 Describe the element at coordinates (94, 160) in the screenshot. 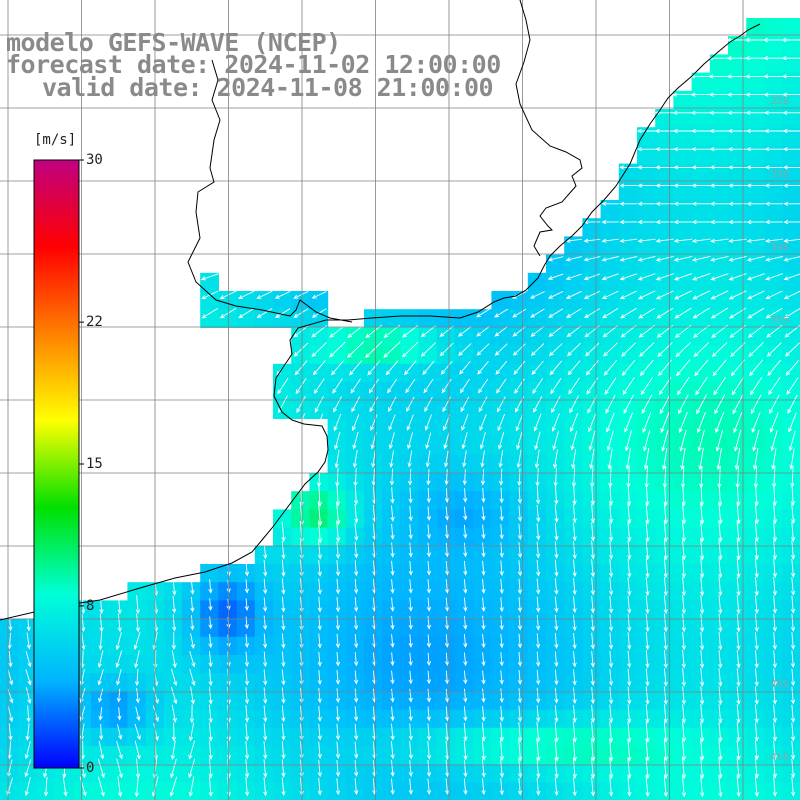

I see `colorbar-label: 30` at that location.